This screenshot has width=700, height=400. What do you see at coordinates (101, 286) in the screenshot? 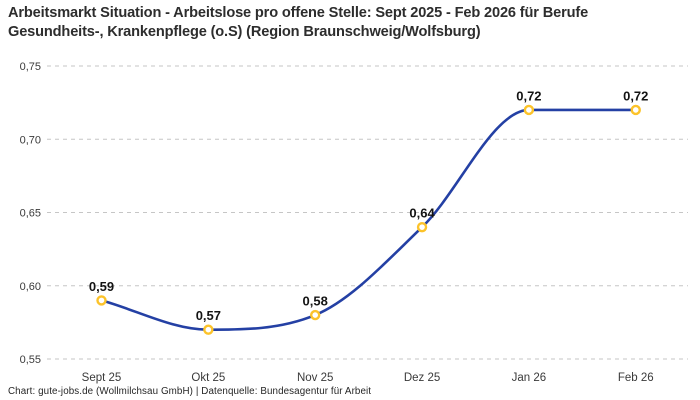
I see `data-point-label: 0,59` at bounding box center [101, 286].